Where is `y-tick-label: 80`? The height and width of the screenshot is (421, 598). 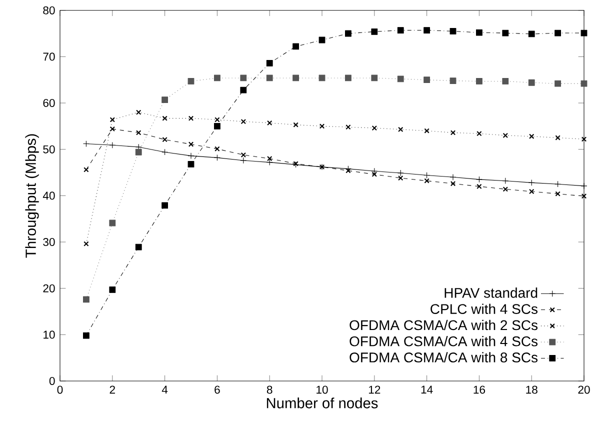 y-tick-label: 80 is located at coordinates (49, 10).